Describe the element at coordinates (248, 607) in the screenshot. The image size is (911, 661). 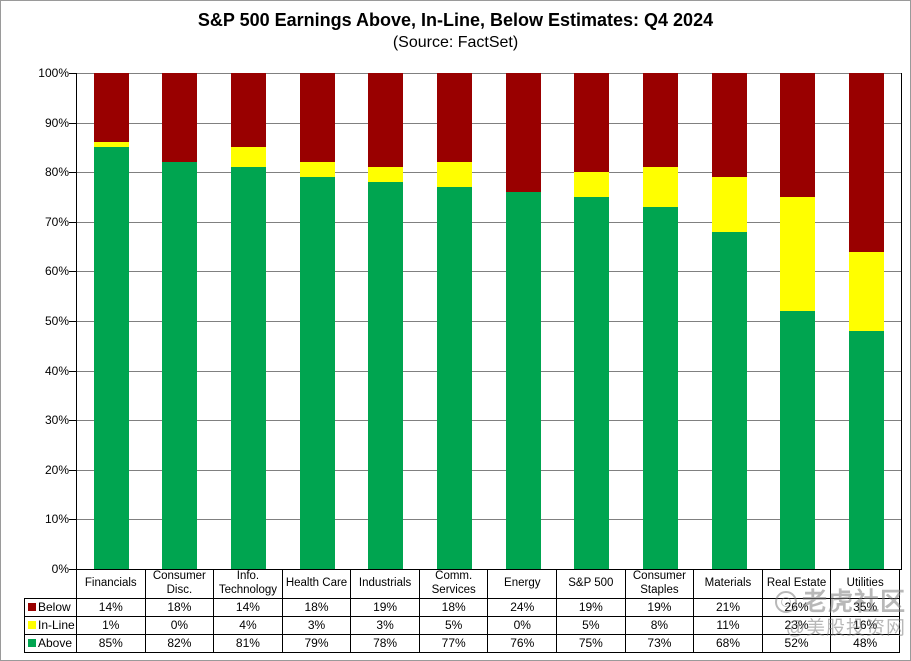
I see `value-cell: 14%` at that location.